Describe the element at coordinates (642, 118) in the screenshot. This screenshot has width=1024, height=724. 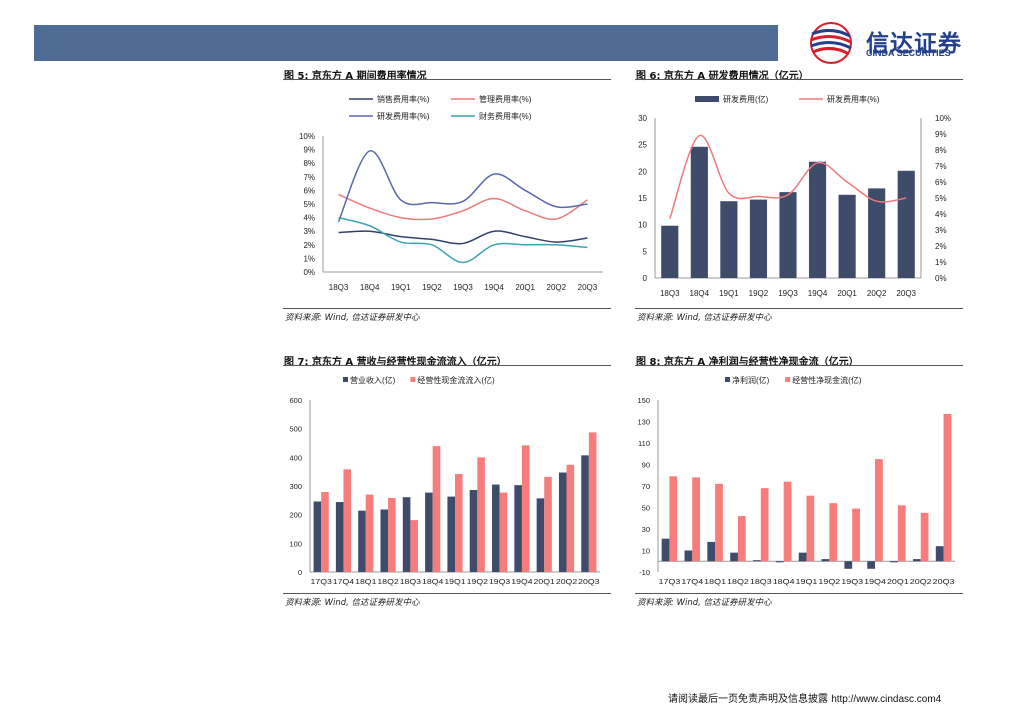
I see `fig6-left-tick-label: 30` at that location.